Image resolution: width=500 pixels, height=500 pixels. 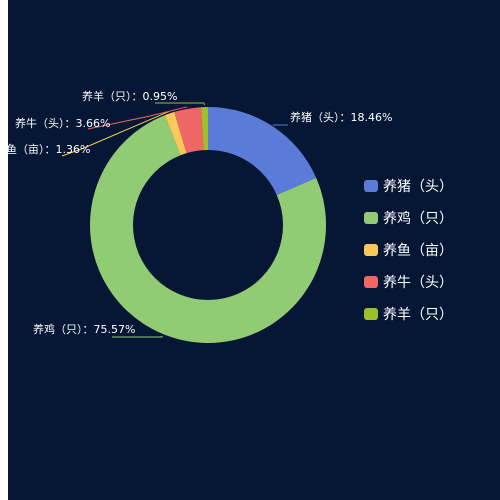 I want to click on left-border-strip, so click(x=4, y=250).